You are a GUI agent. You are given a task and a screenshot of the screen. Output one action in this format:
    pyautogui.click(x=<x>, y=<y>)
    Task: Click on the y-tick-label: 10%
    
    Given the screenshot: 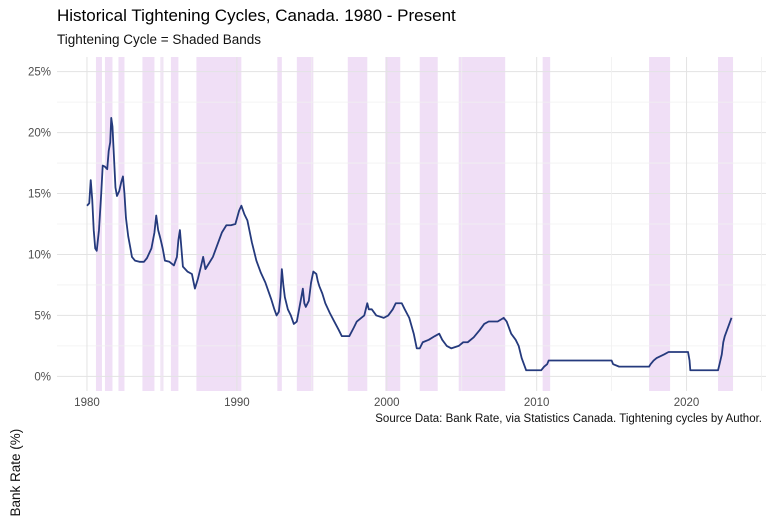 What is the action you would take?
    pyautogui.click(x=39, y=255)
    